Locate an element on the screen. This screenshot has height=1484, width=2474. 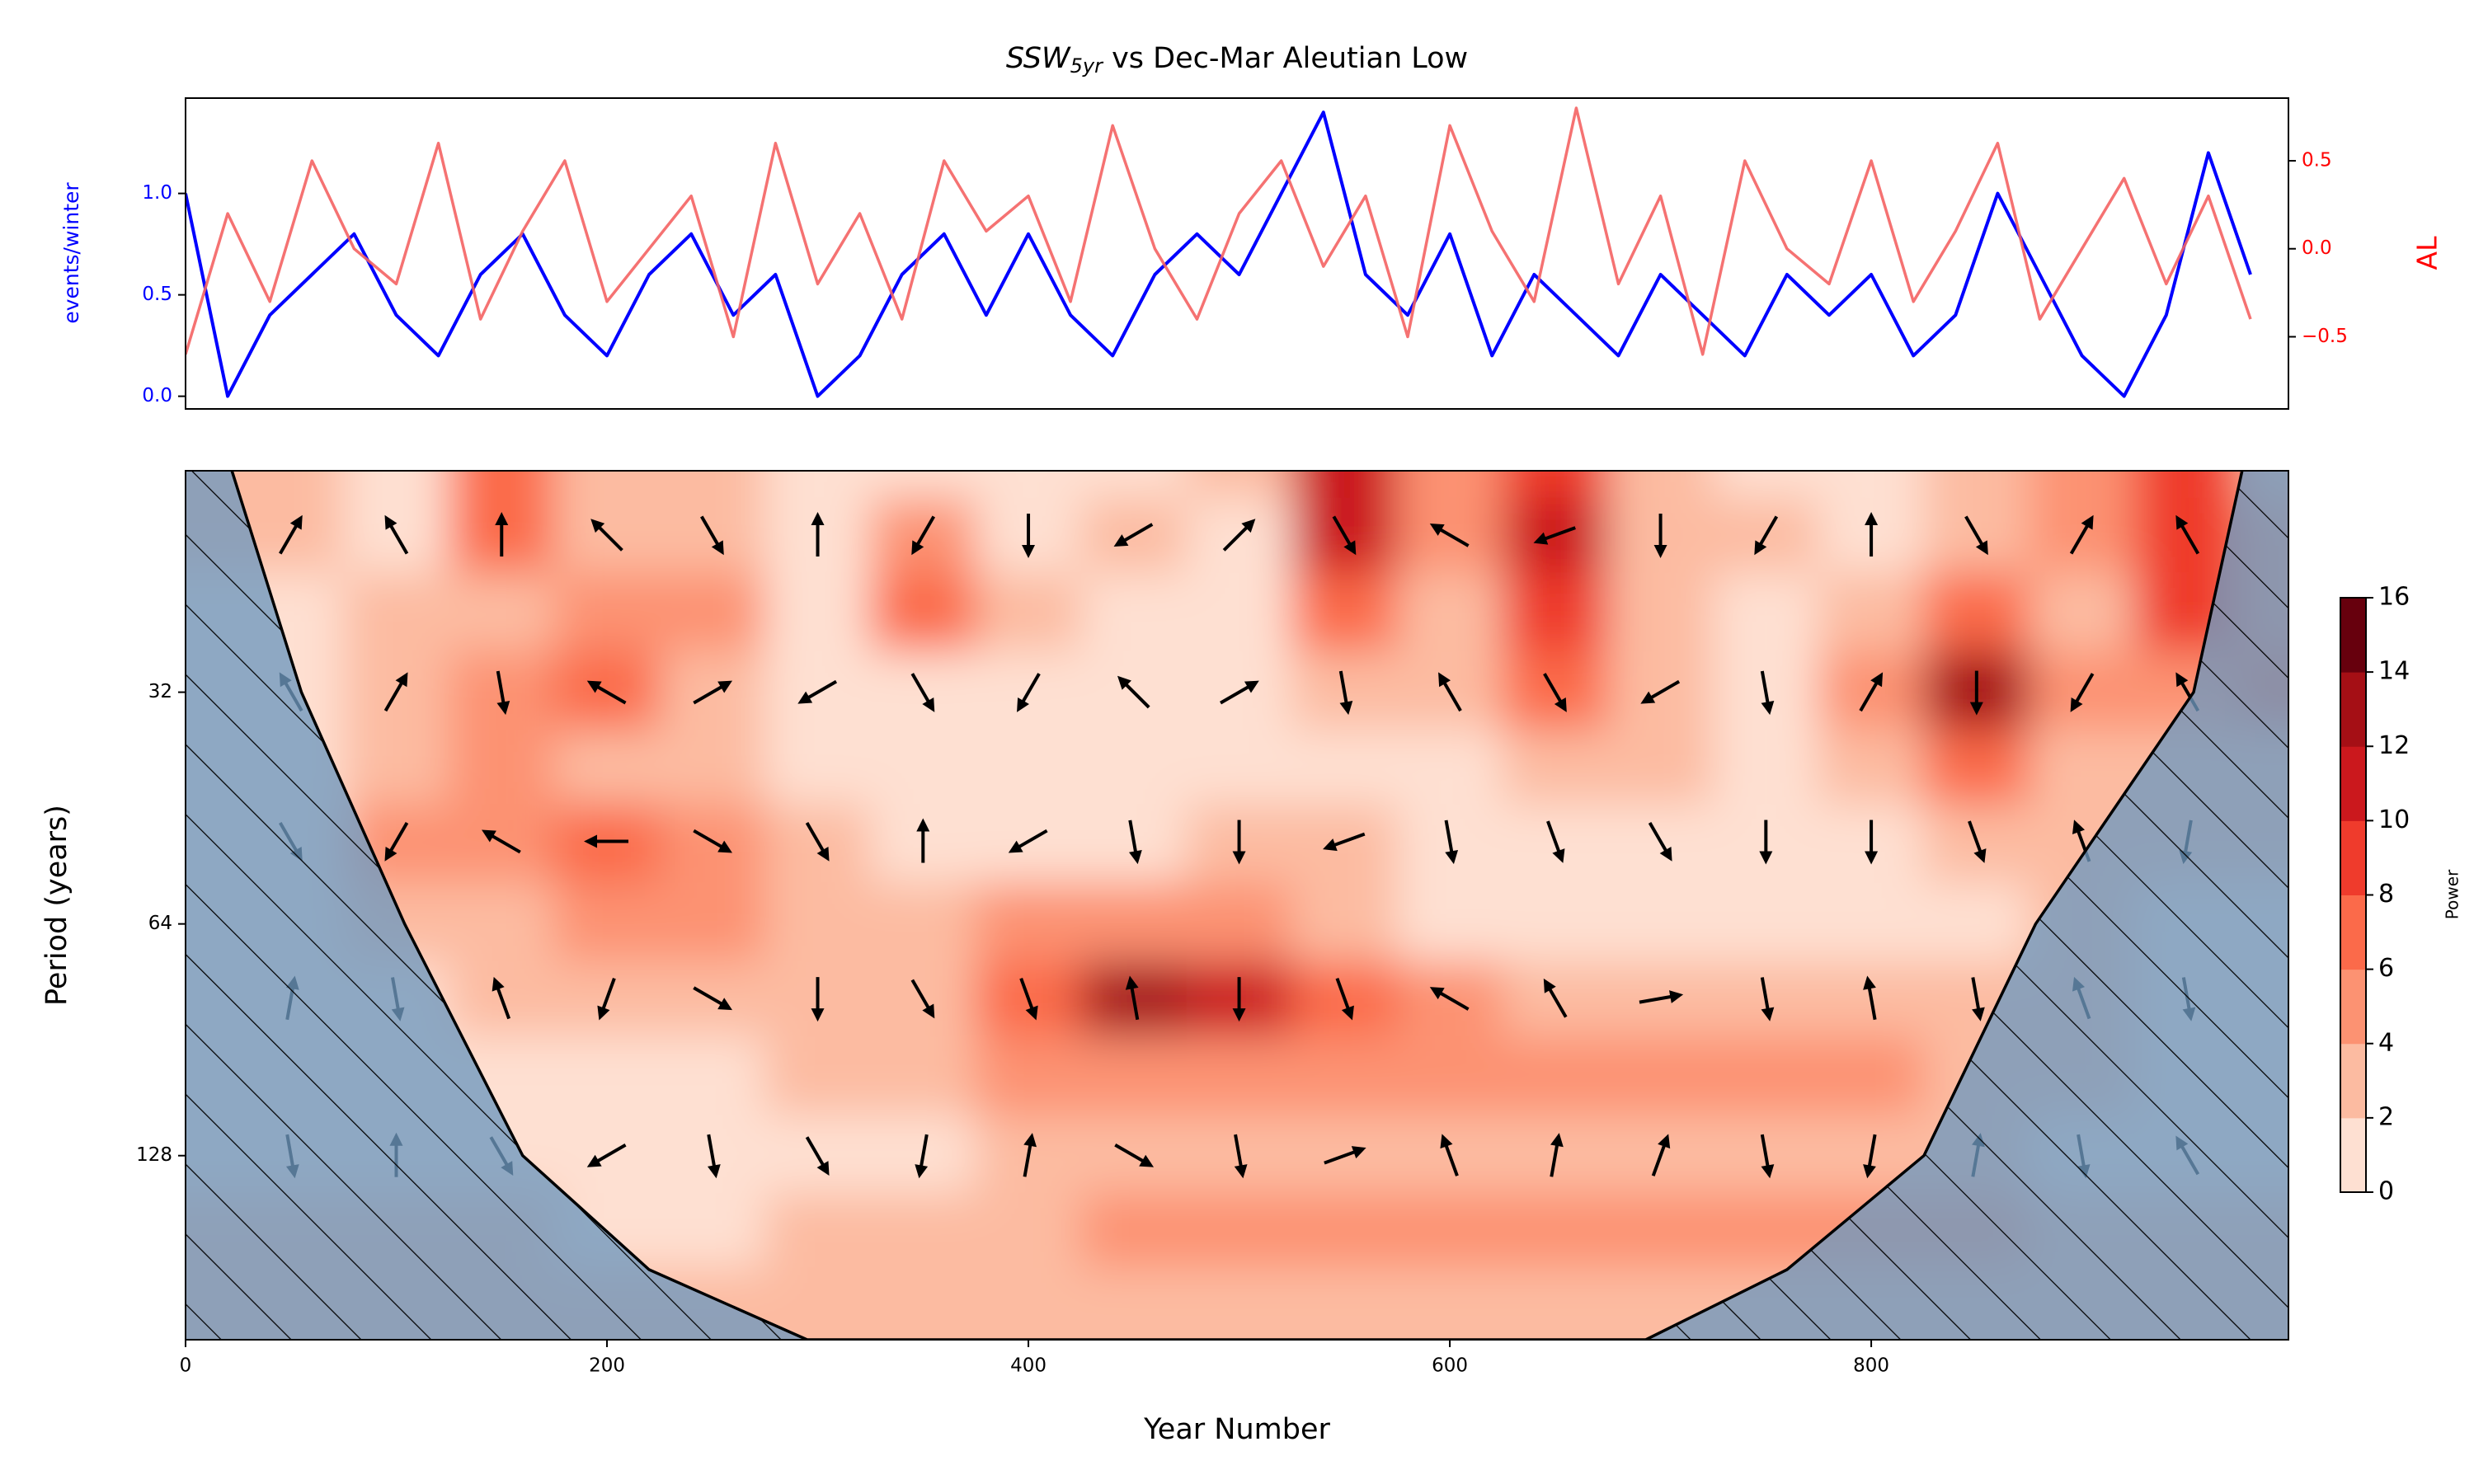
series-line is located at coordinates (1219, 231).